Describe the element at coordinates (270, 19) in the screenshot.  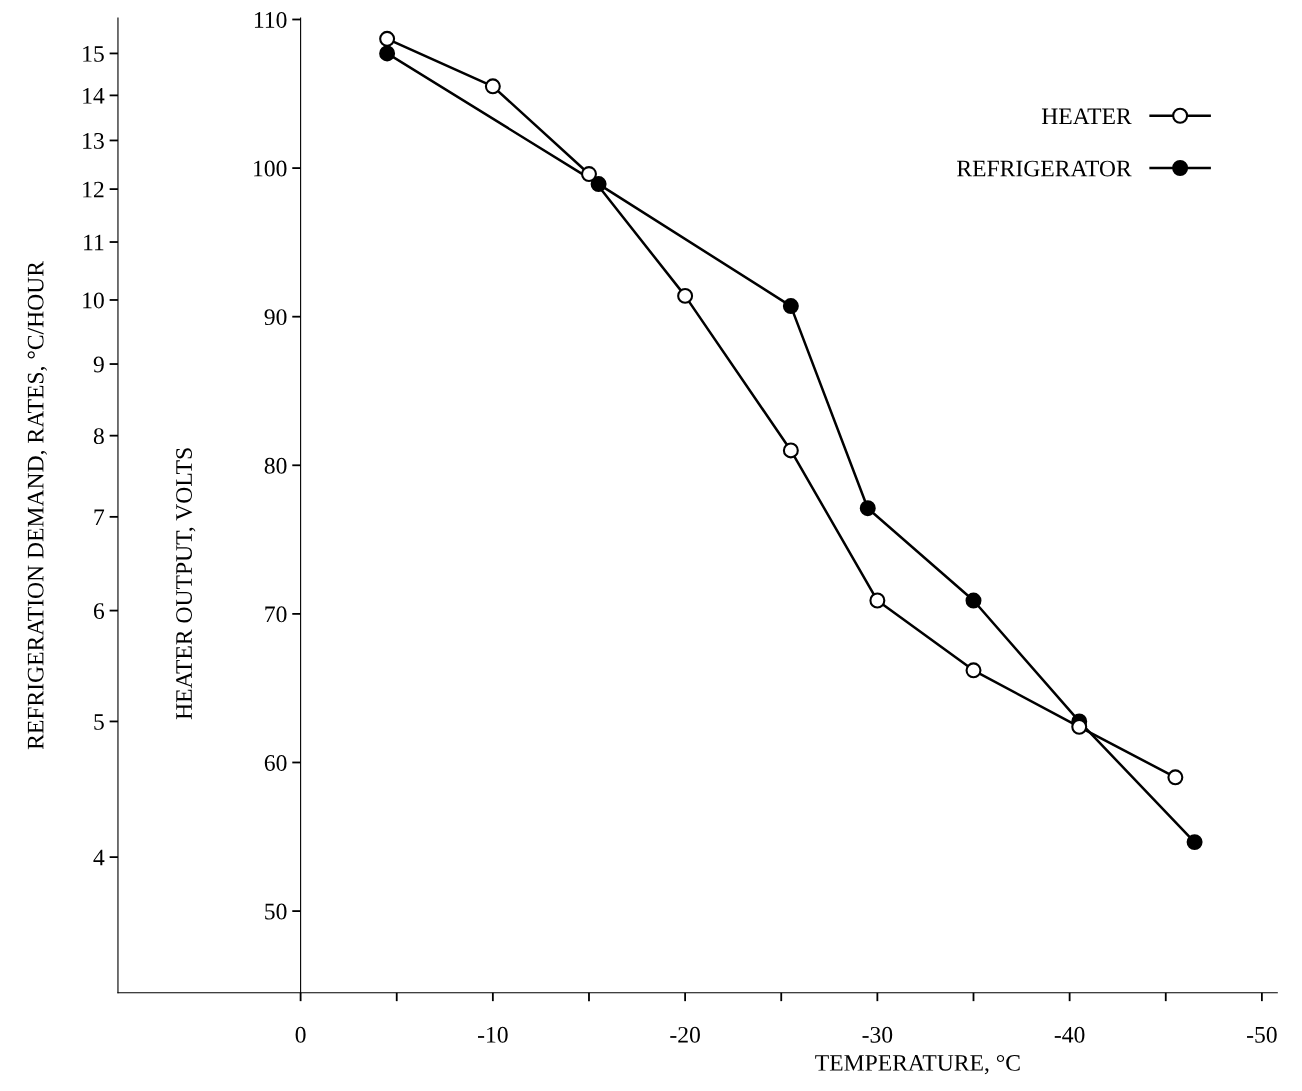
I see `y-tick-label: 110` at that location.